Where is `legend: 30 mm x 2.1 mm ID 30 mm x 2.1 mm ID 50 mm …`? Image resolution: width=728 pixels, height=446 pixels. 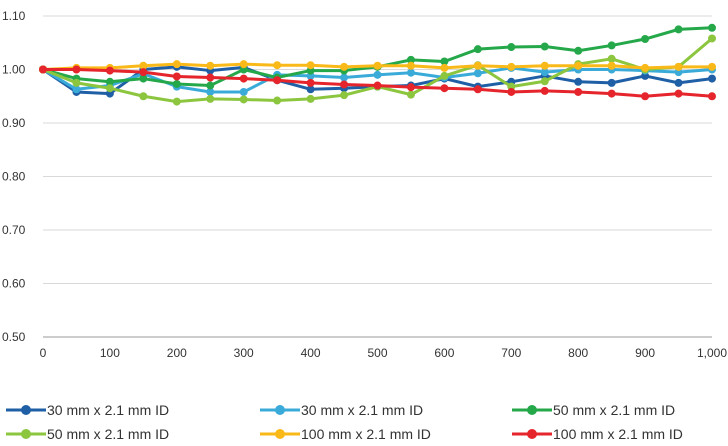
legend: 30 mm x 2.1 mm ID 30 mm x 2.1 mm ID 50 mm … is located at coordinates (344, 422).